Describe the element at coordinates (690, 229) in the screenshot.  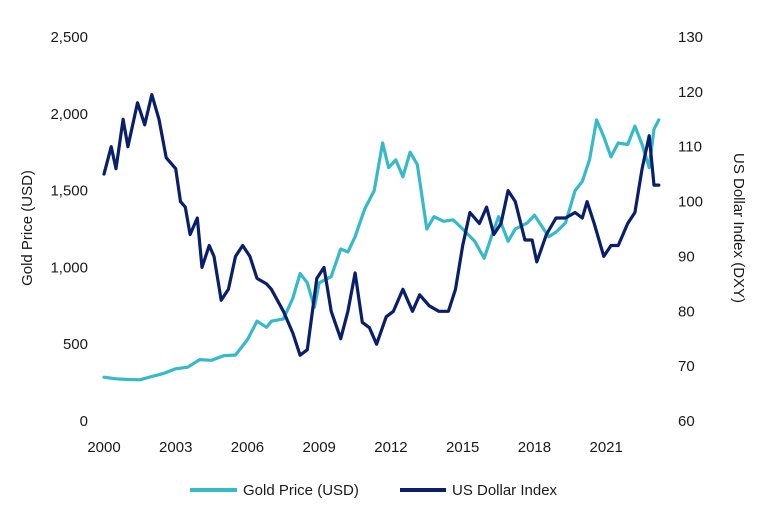
I see `y-right-axis-ticks: 60 70 80 90 100 110 120 130` at that location.